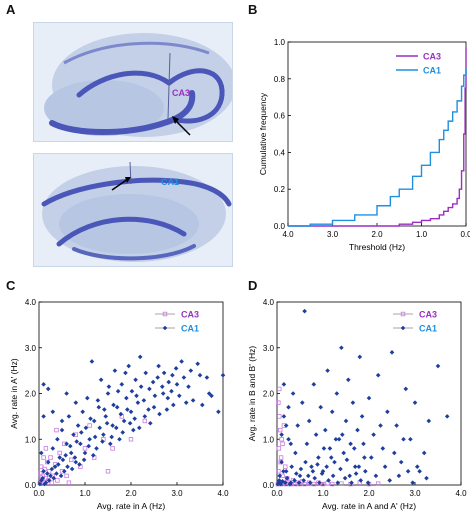  Describe the element at coordinates (369, 506) in the screenshot. I see `x-axis-label: Avg. rate in A and A' (Hz)` at that location.